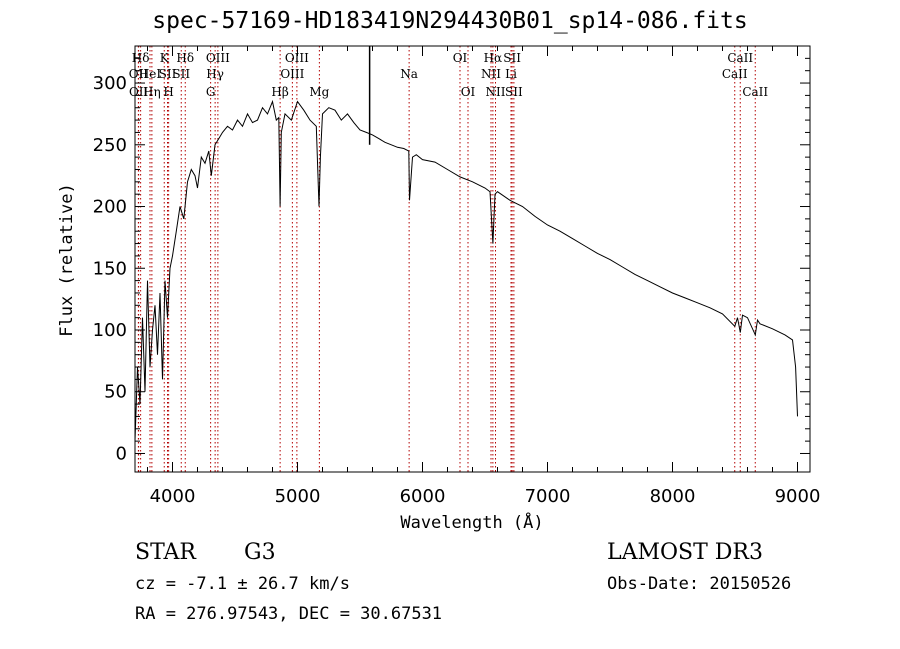 This screenshot has height=649, width=900. What do you see at coordinates (260, 552) in the screenshot?
I see `object-subclass: G3` at bounding box center [260, 552].